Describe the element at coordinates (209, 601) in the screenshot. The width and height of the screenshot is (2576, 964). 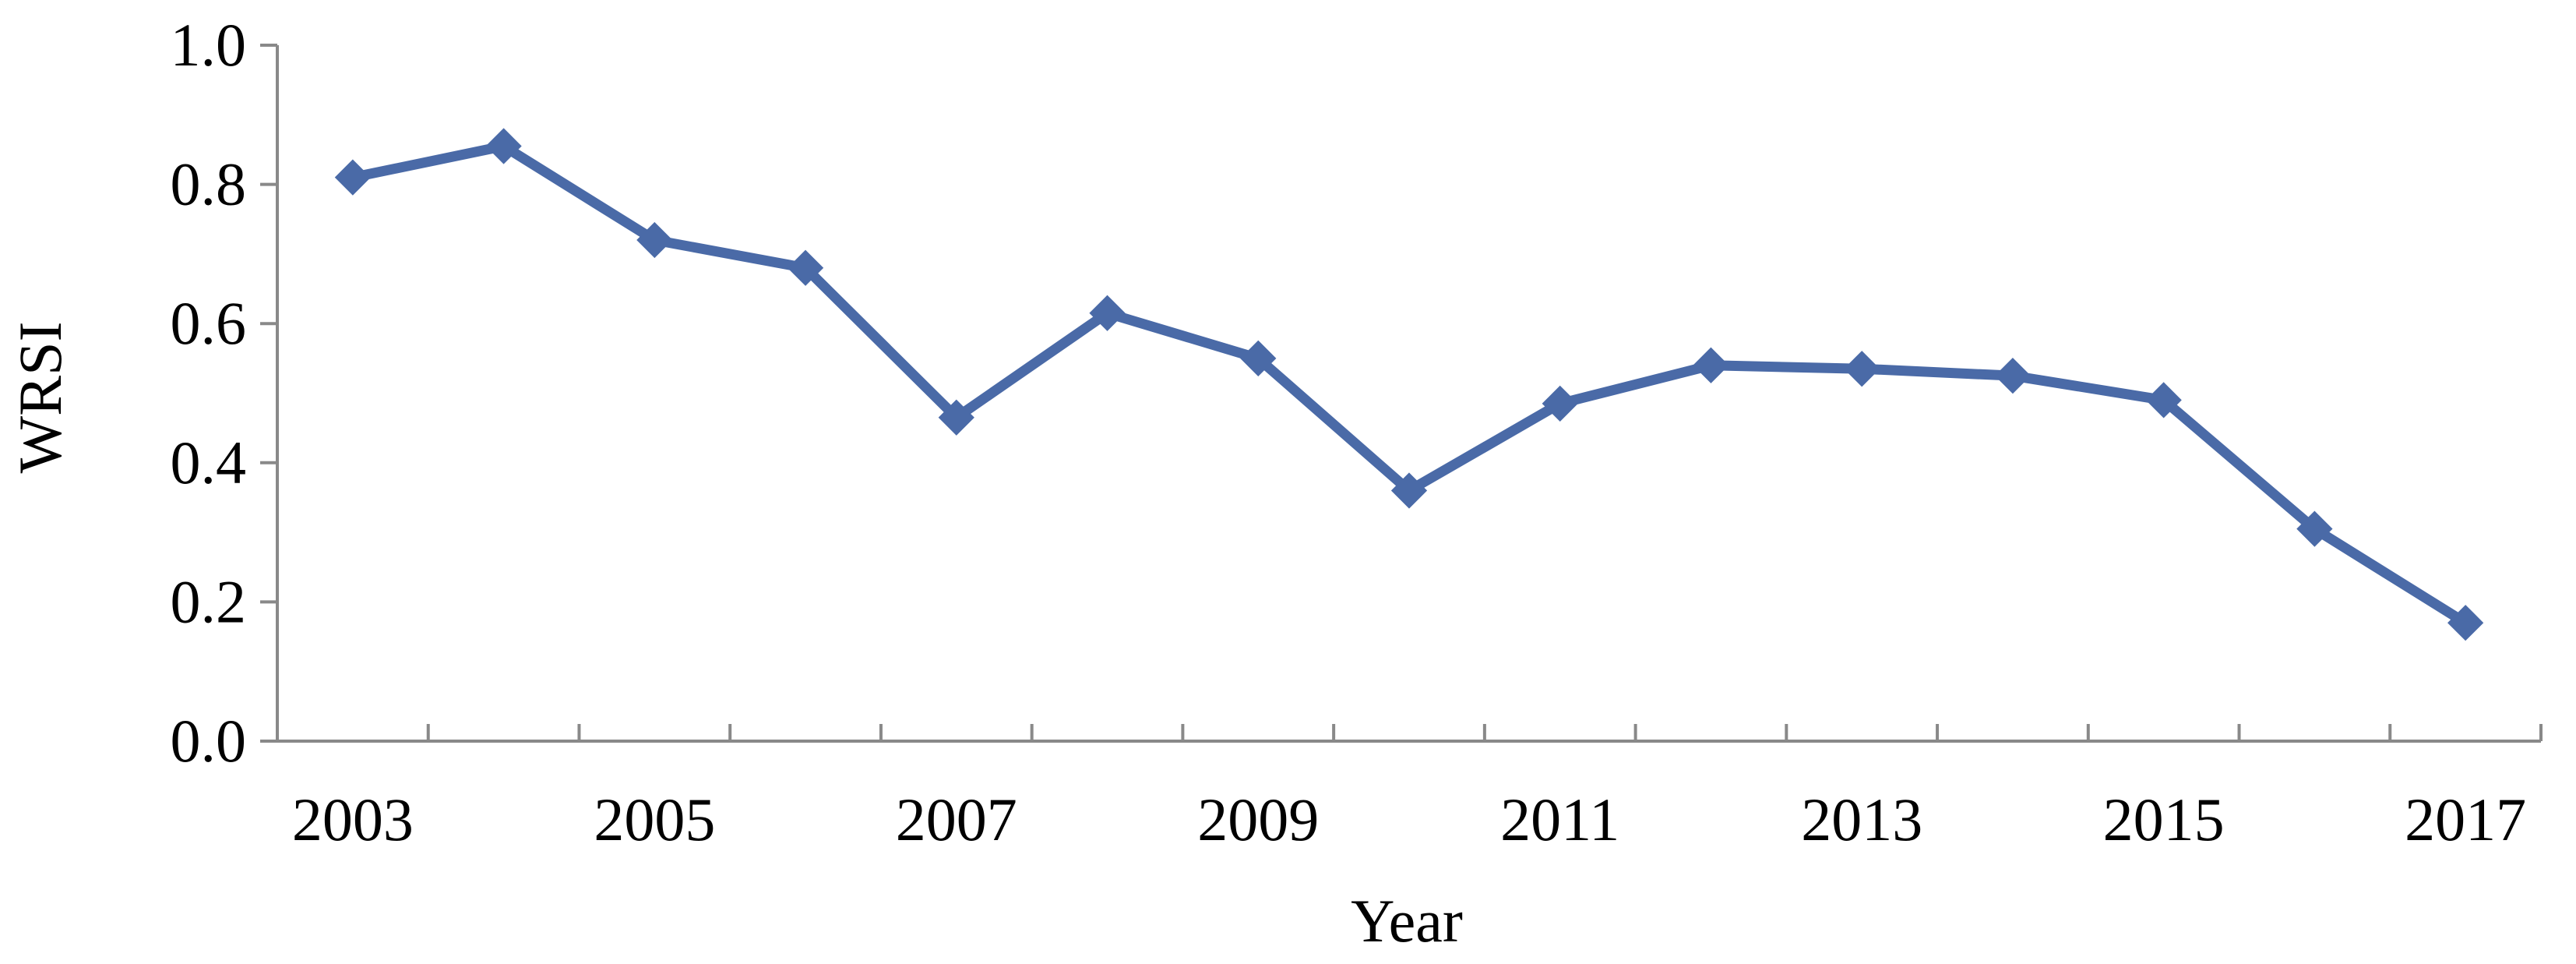
I see `y-tick-label: 0.2` at that location.